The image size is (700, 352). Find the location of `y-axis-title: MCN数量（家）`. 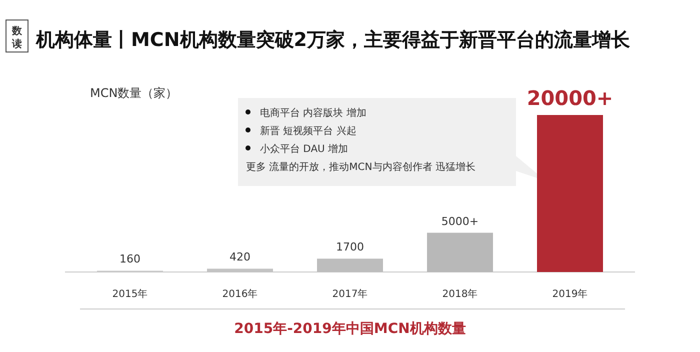

y-axis-title: MCN数量（家） is located at coordinates (134, 93).